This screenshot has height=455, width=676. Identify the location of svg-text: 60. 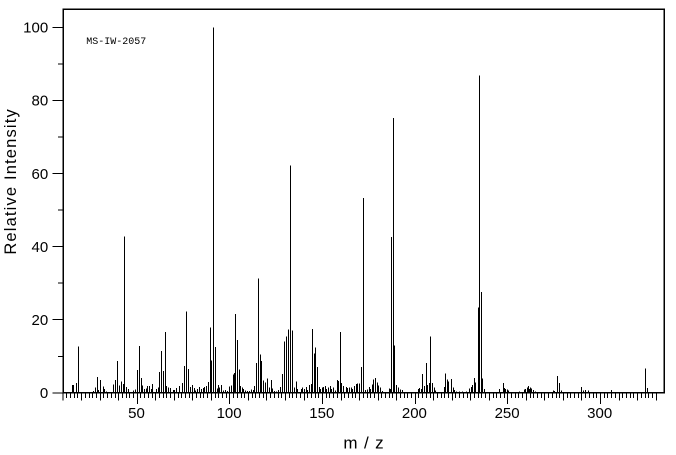
(40, 174).